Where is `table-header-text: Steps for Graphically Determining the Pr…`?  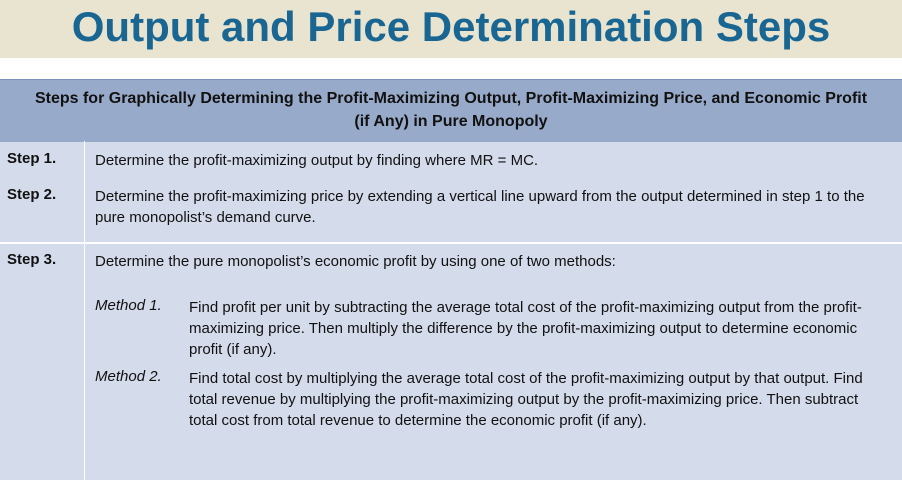 table-header-text: Steps for Graphically Determining the Pr… is located at coordinates (451, 110).